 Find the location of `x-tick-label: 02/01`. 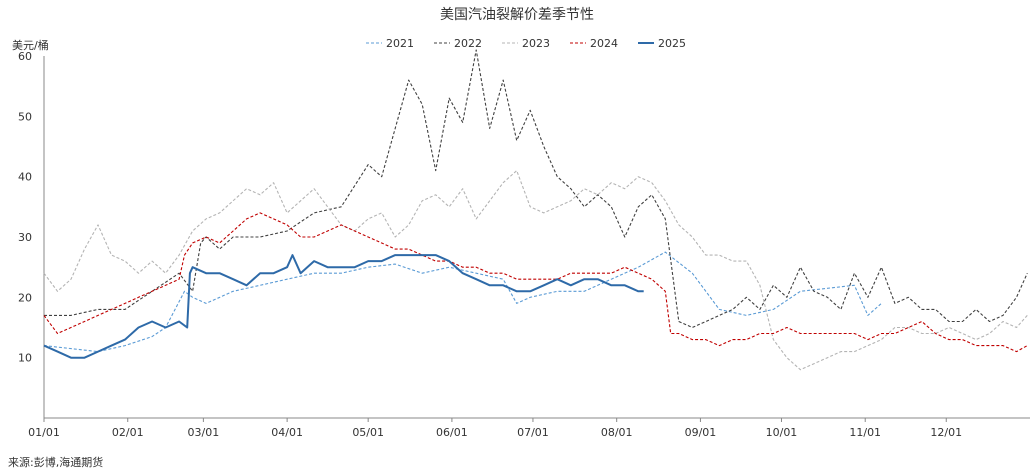

x-tick-label: 02/01 is located at coordinates (128, 432).